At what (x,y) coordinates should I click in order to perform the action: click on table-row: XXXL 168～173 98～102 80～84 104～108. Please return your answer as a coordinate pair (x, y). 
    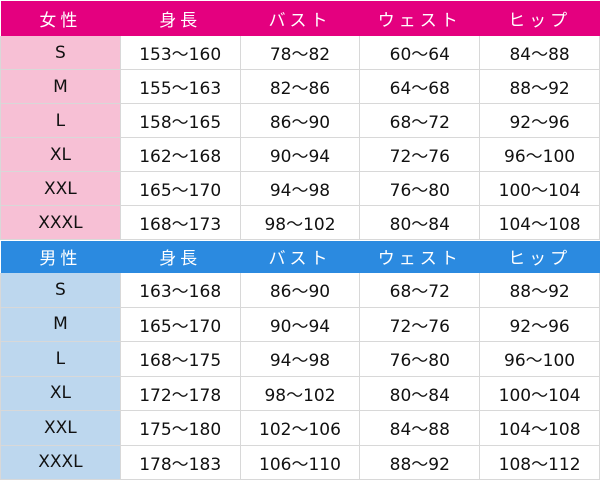
    Looking at the image, I should click on (300, 222).